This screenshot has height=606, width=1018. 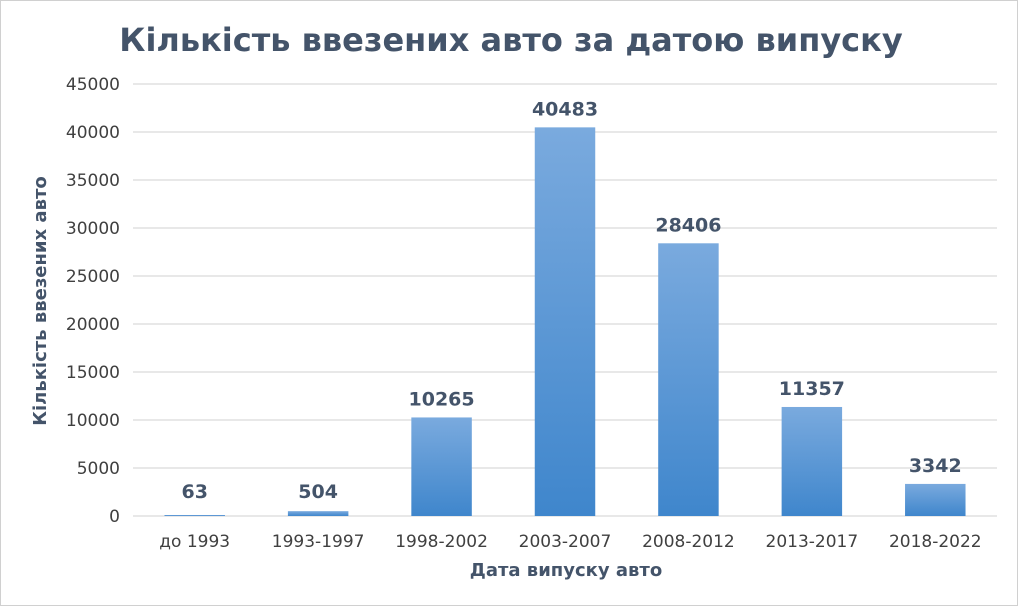 I want to click on x-tick-label: 1993-1997, so click(x=318, y=542).